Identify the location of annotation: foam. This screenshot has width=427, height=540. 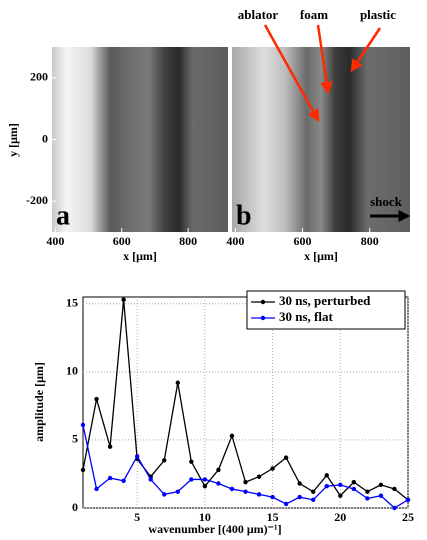
(314, 14).